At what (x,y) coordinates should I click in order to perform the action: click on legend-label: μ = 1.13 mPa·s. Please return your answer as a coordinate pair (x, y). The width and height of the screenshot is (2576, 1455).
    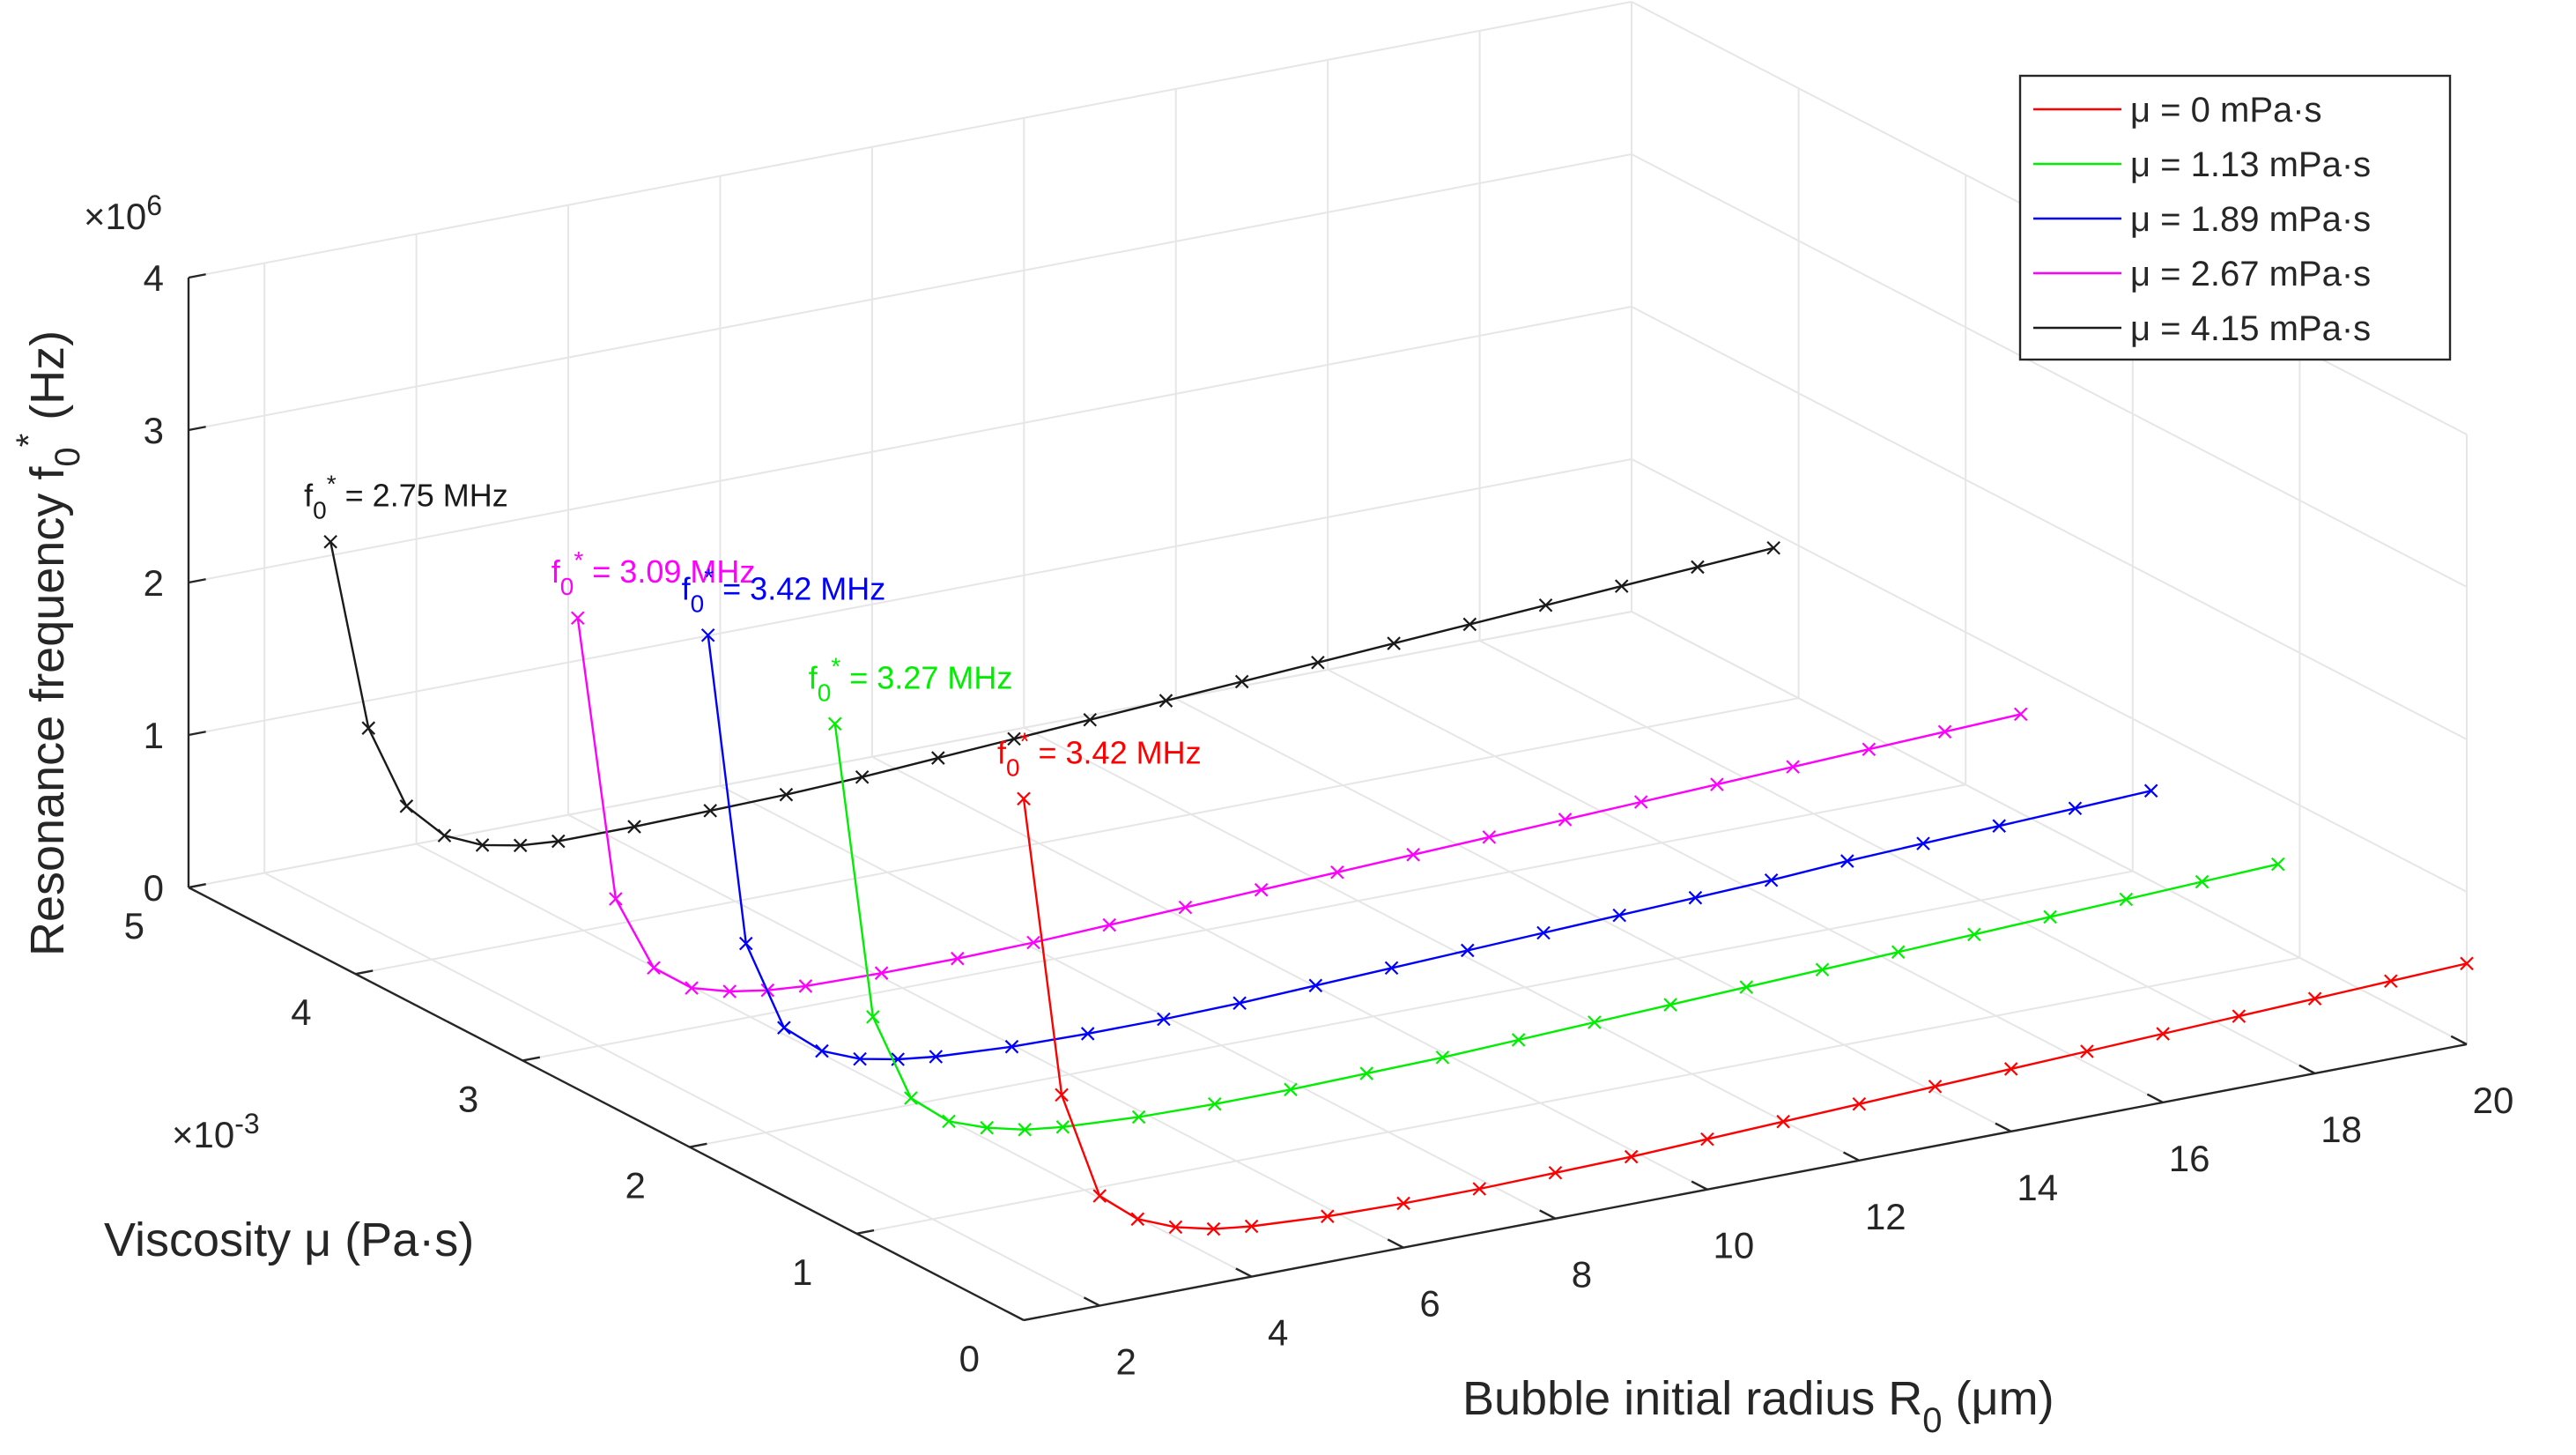
    Looking at the image, I should click on (2250, 164).